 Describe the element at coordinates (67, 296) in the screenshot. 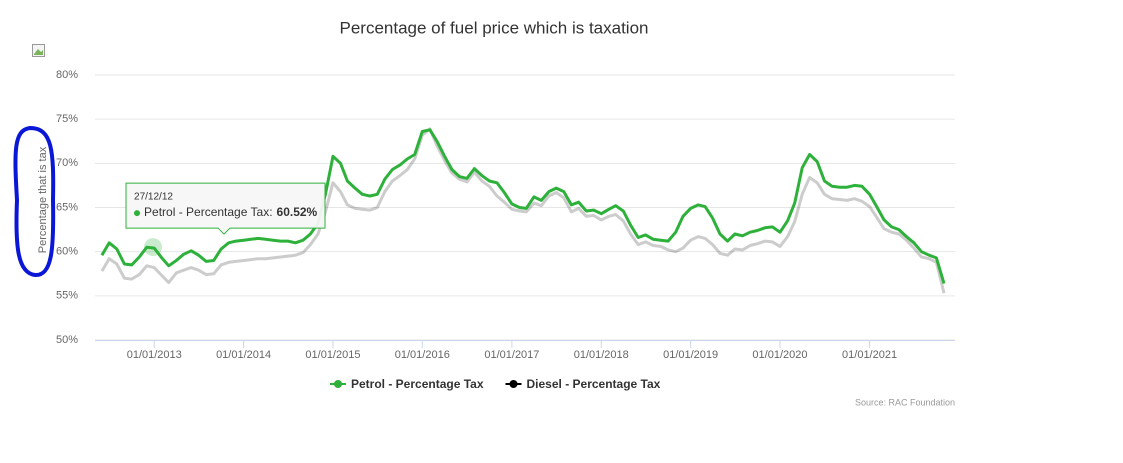

I see `y-tick-label: 55%` at that location.